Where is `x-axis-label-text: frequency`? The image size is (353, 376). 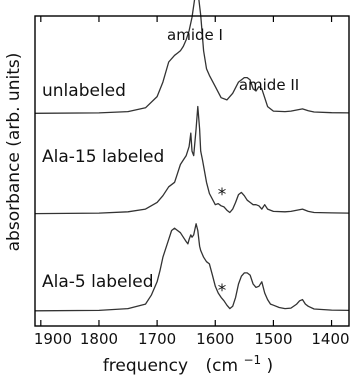 x-axis-label-text: frequency is located at coordinates (145, 366).